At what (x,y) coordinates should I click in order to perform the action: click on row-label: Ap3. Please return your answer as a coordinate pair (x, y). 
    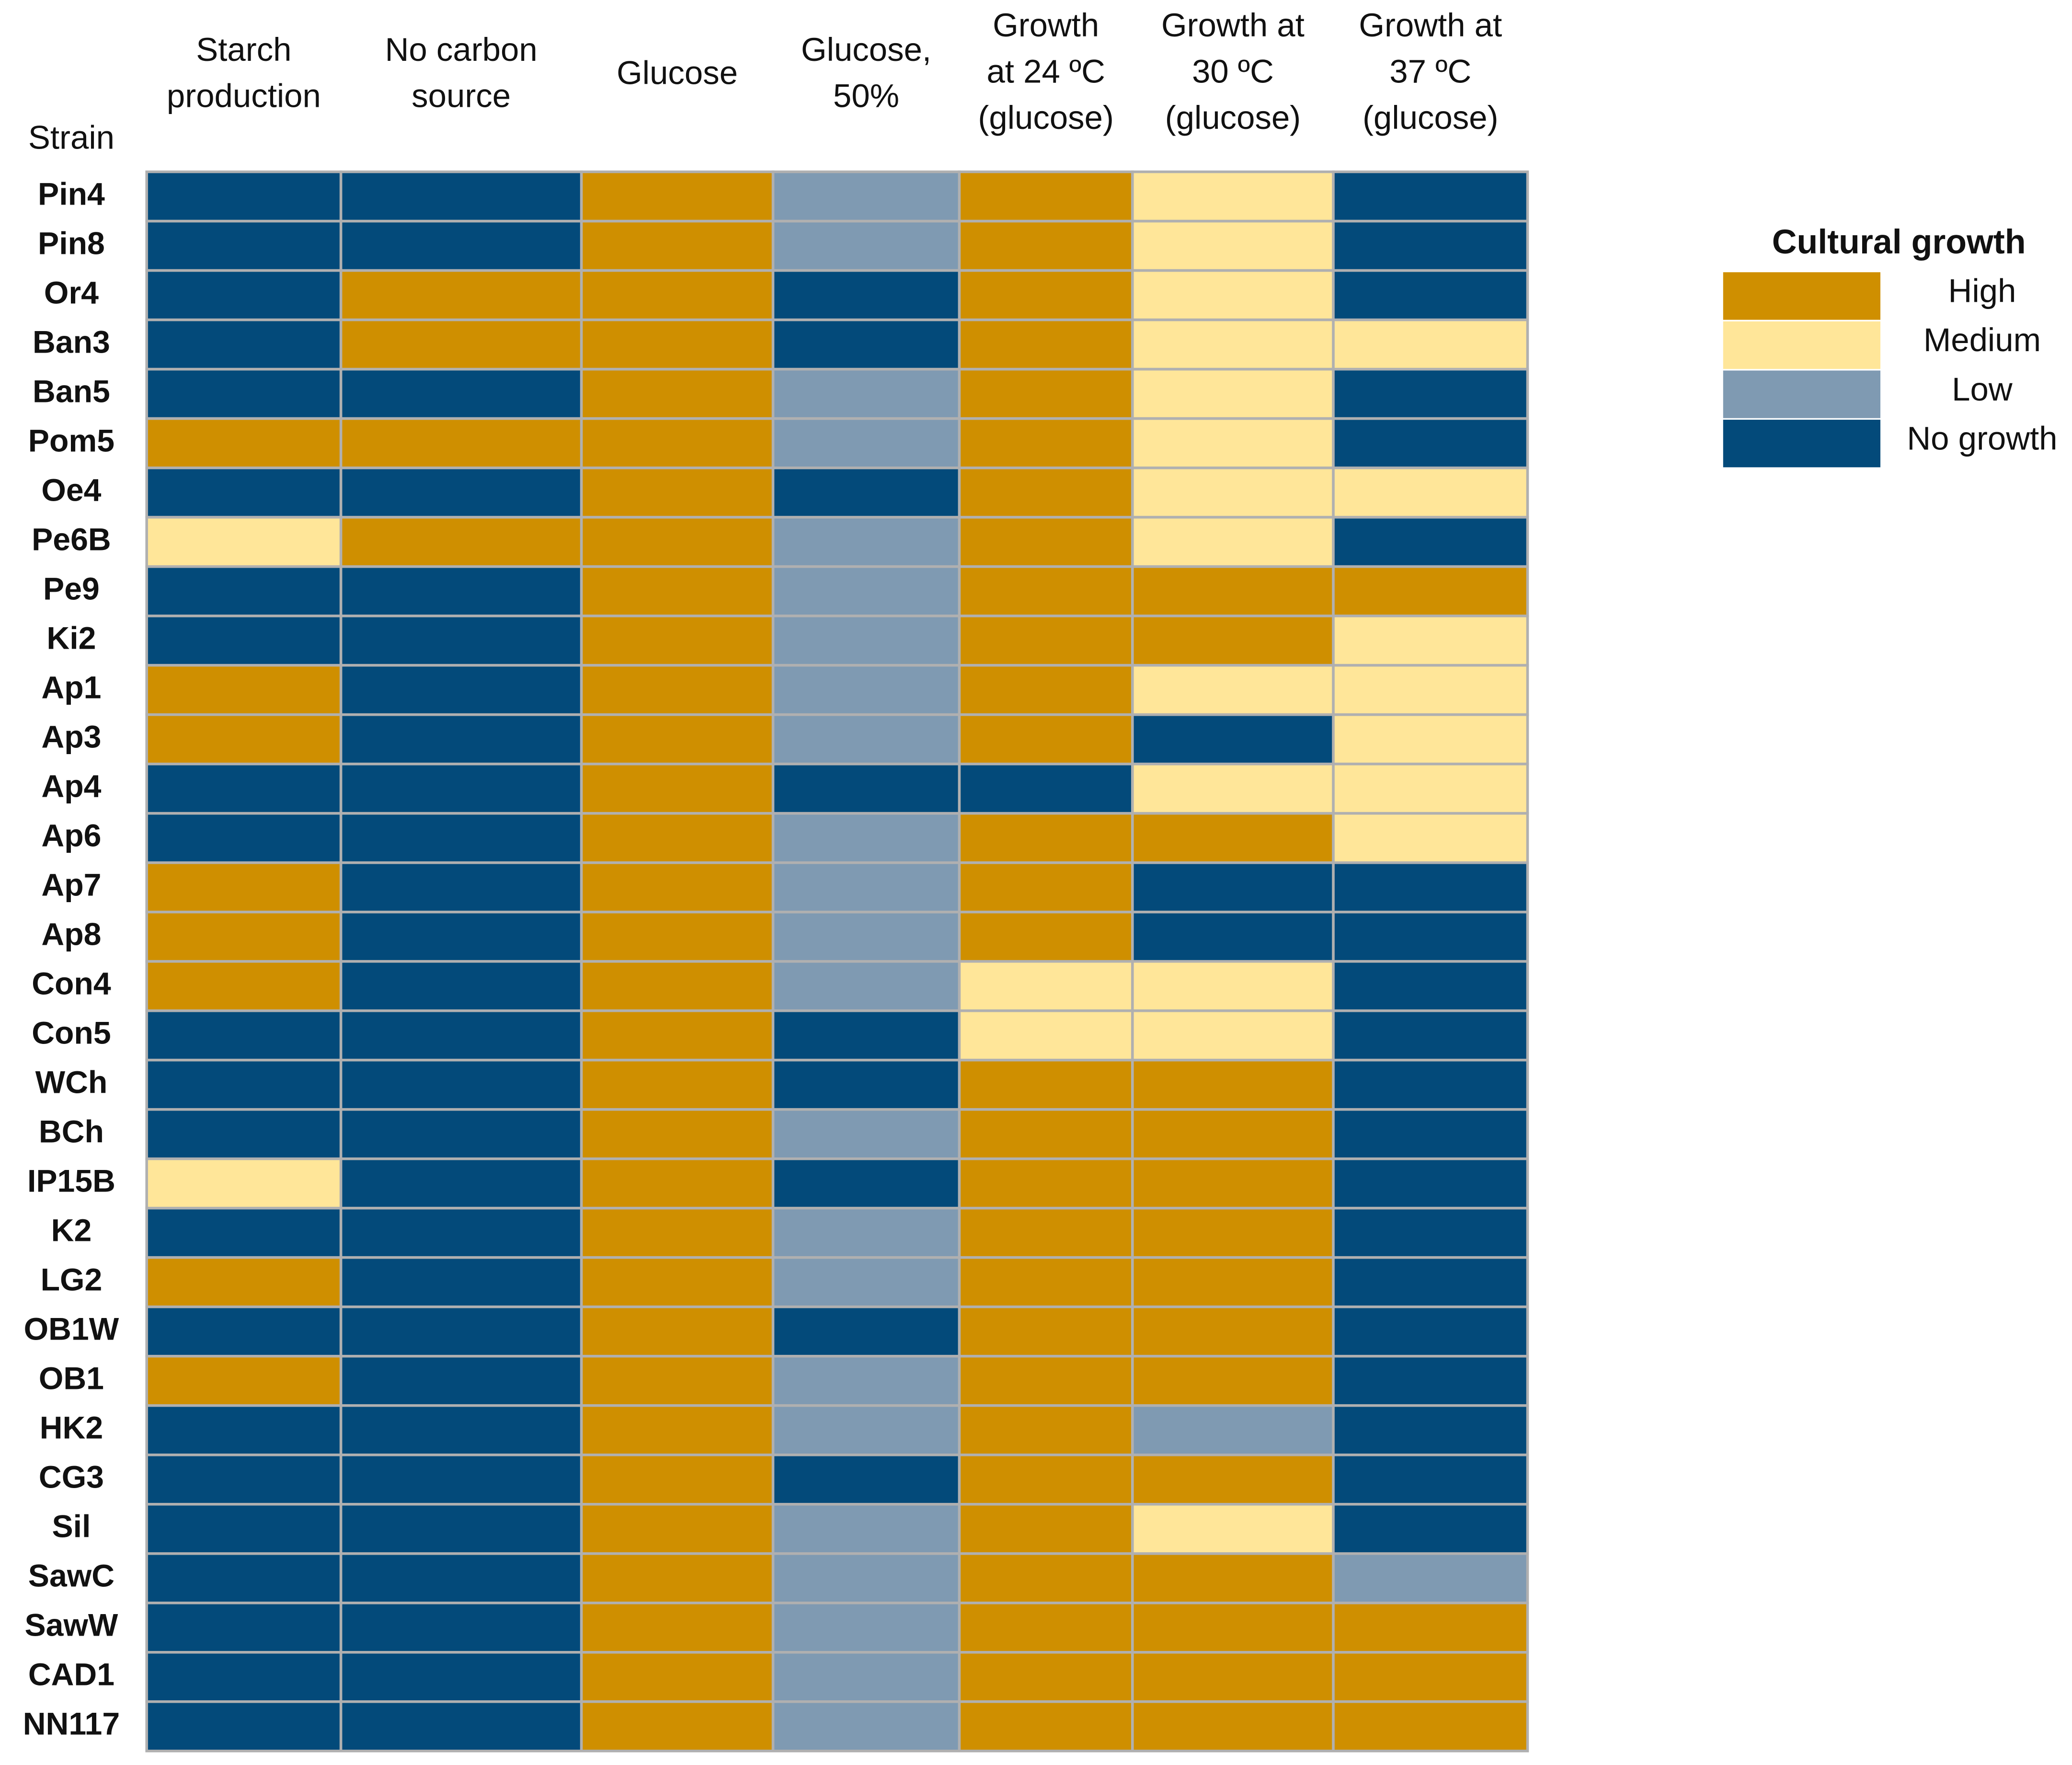
    Looking at the image, I should click on (71, 737).